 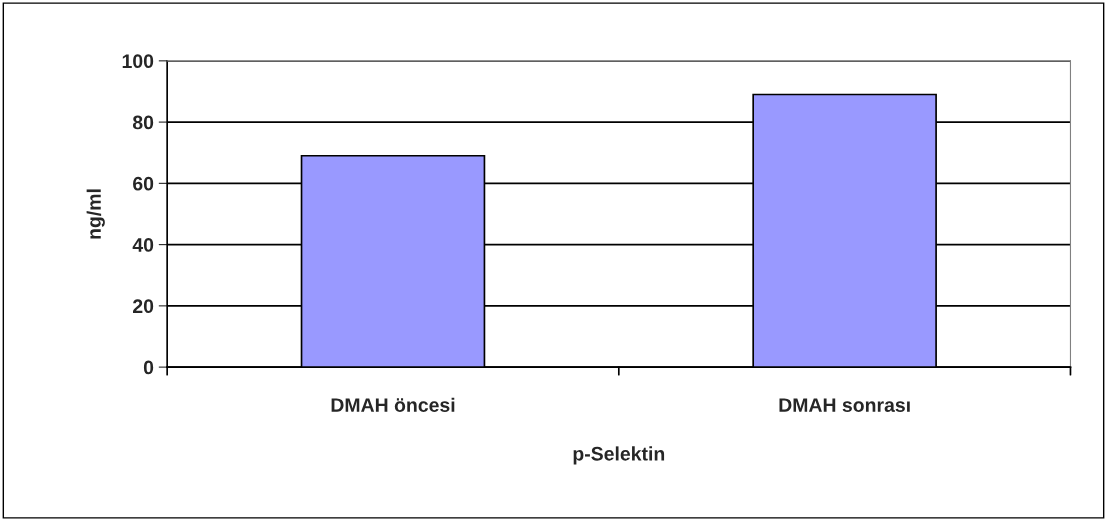 I want to click on y-tick-label: 40, so click(x=143, y=245).